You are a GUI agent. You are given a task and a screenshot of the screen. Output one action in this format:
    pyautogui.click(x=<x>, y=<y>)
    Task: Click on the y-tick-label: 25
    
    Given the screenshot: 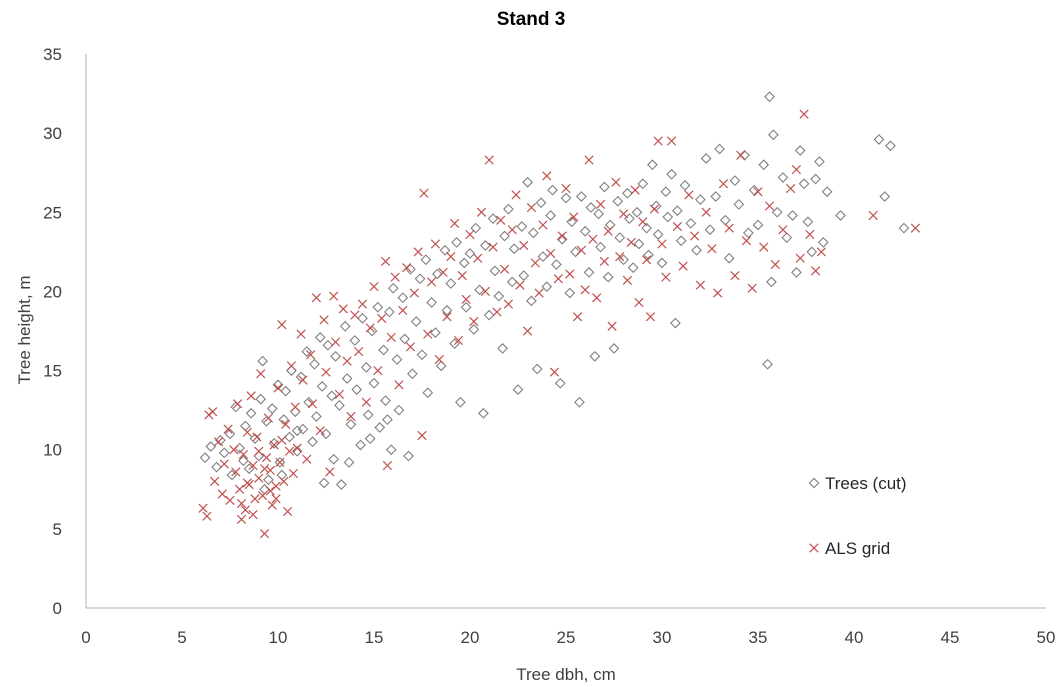 What is the action you would take?
    pyautogui.click(x=52, y=212)
    